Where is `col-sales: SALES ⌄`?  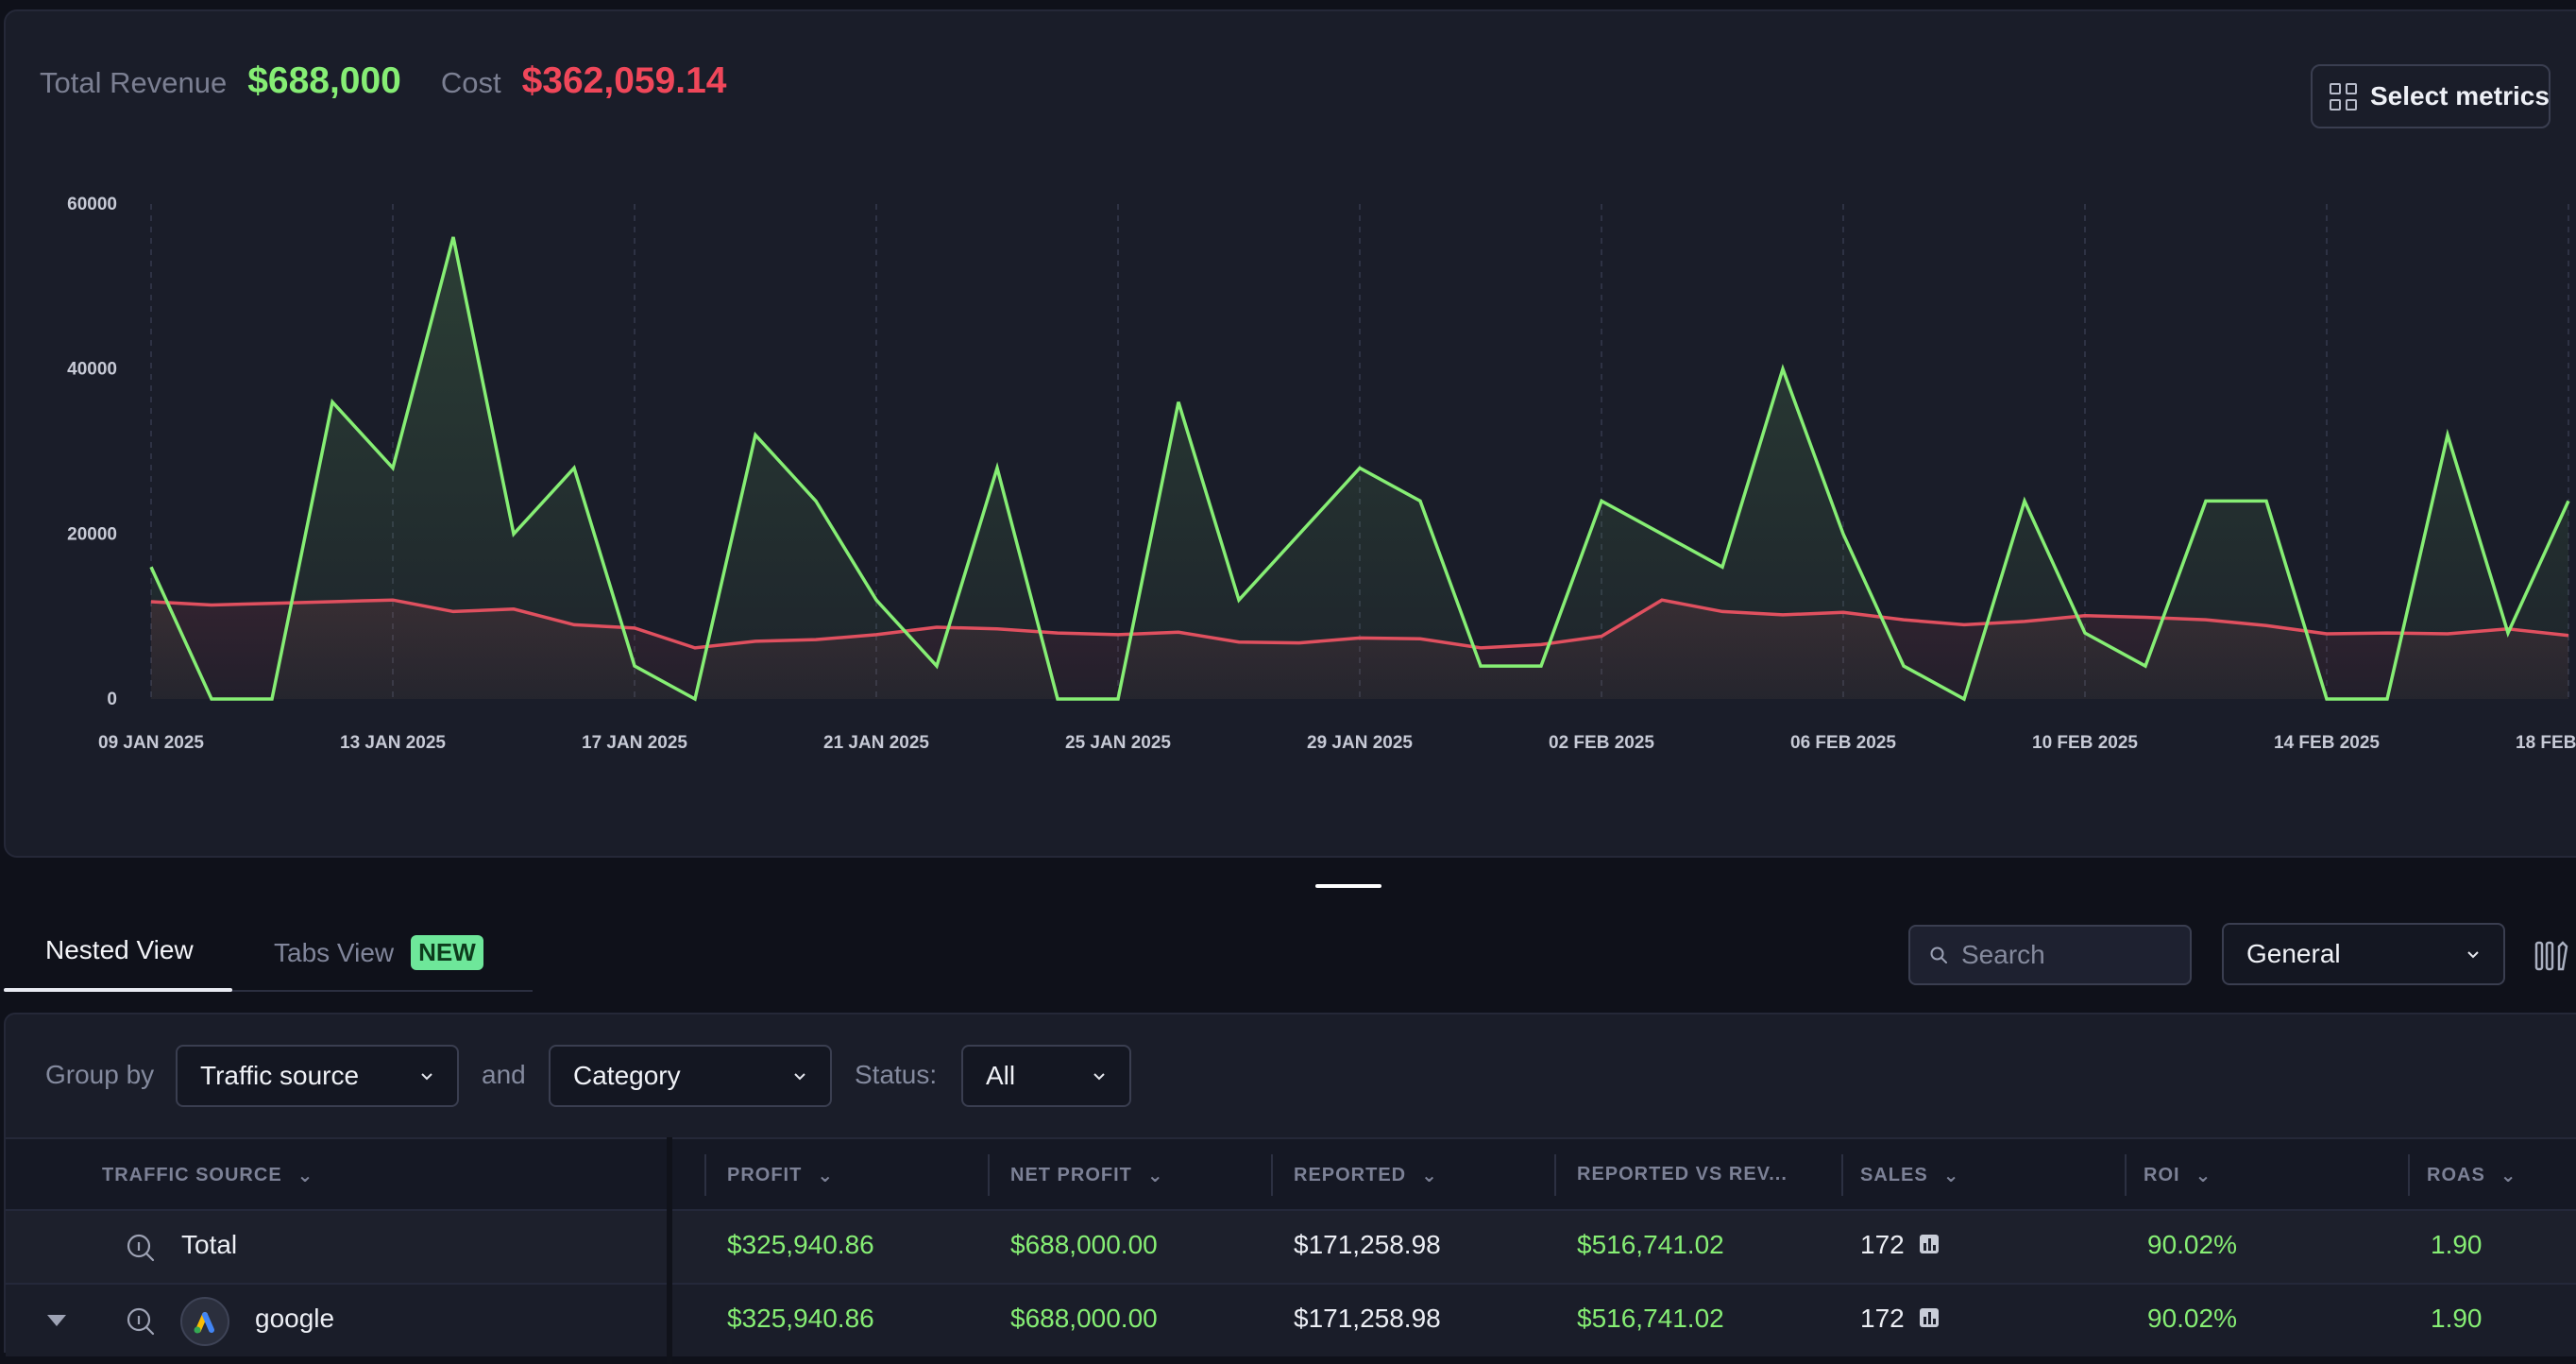
col-sales: SALES ⌄ is located at coordinates (1909, 1175).